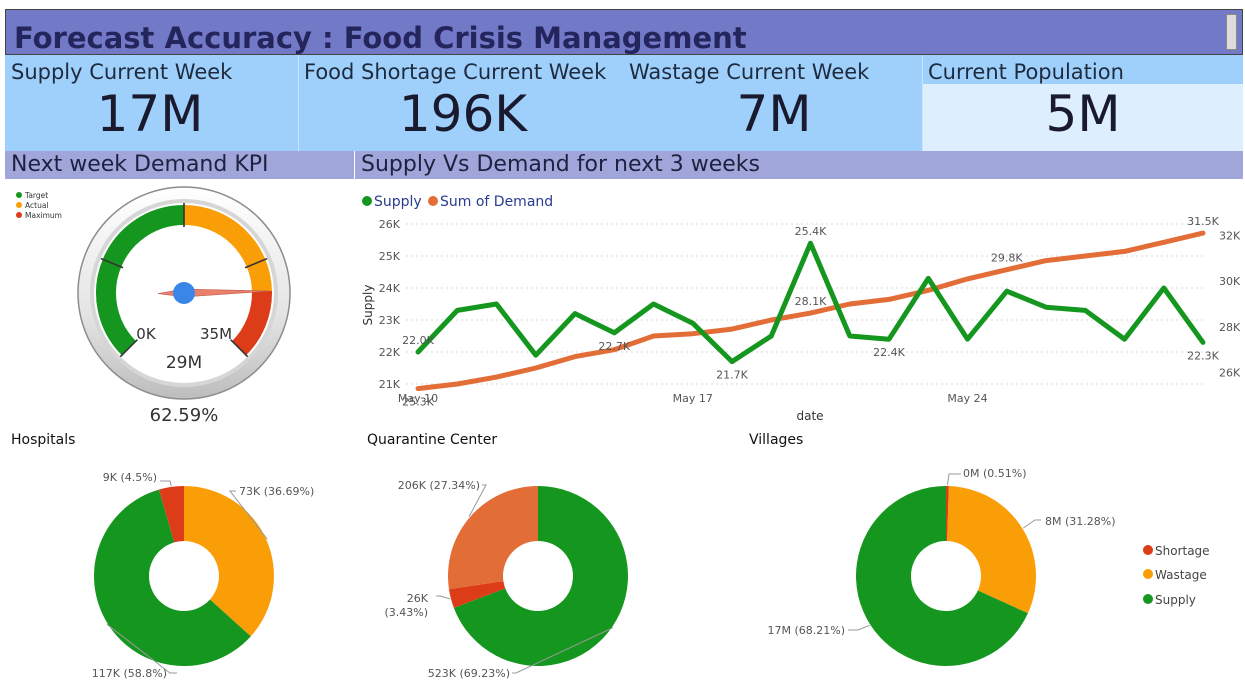  What do you see at coordinates (776, 440) in the screenshot?
I see `villages-title: Villages` at bounding box center [776, 440].